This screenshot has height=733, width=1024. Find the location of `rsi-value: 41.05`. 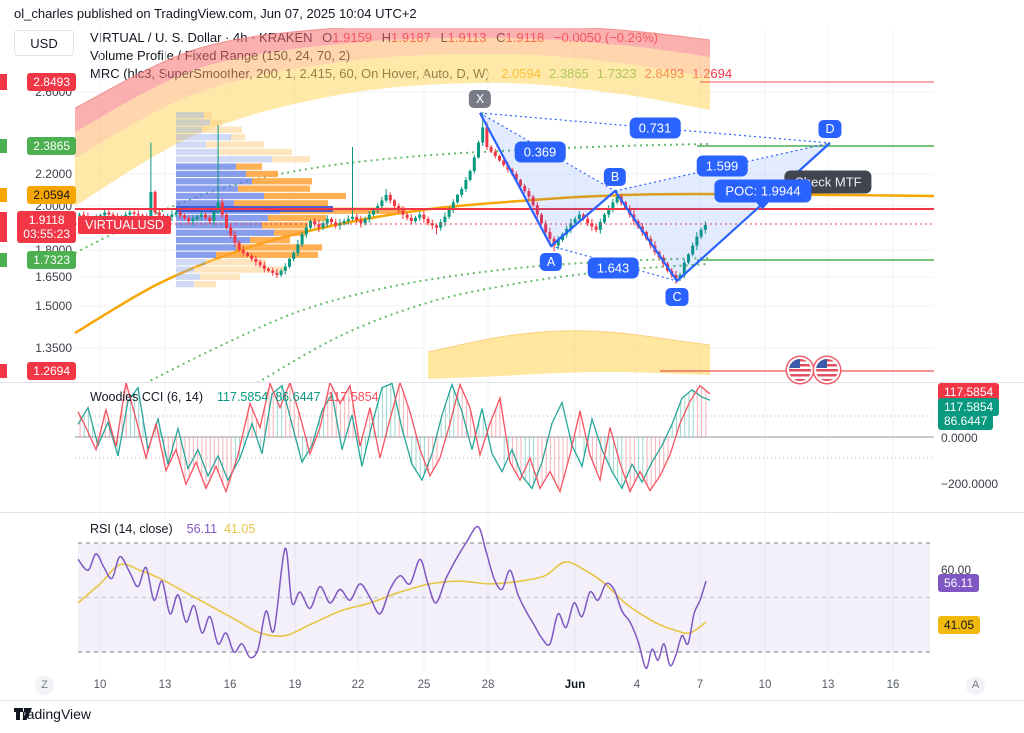

rsi-value: 41.05 is located at coordinates (240, 529).